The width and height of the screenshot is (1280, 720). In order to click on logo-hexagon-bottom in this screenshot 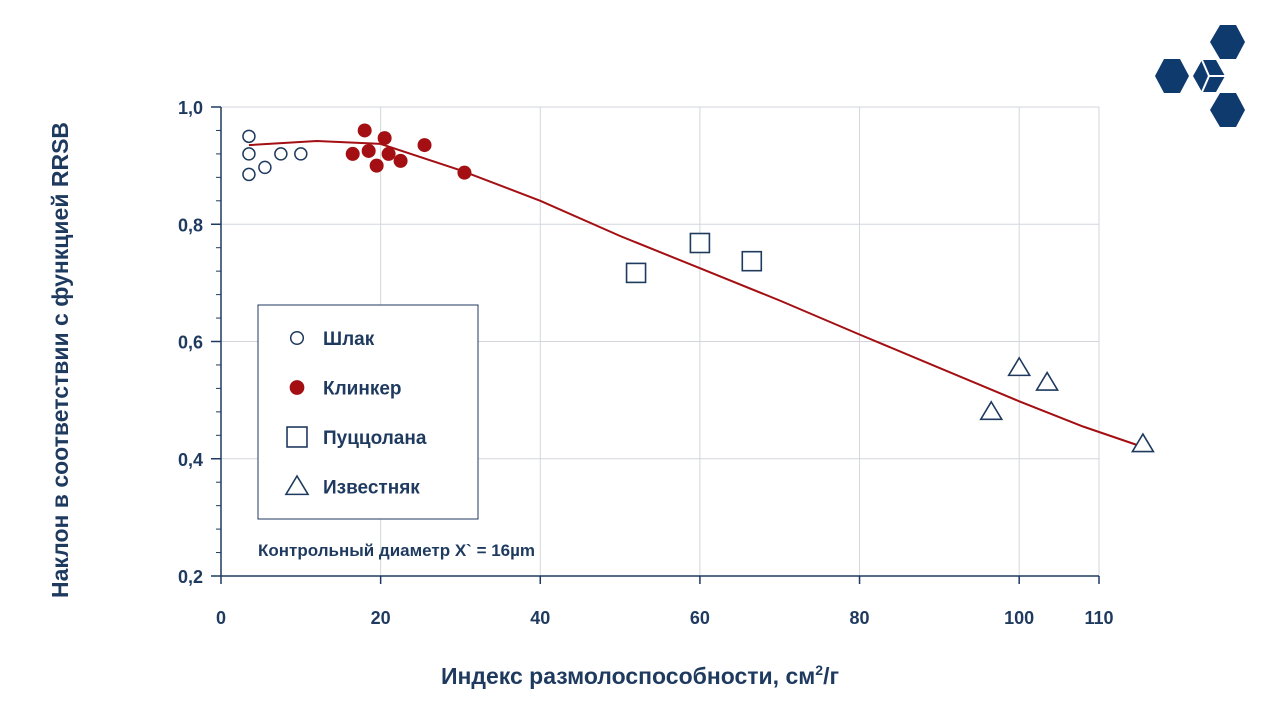, I will do `click(1227, 110)`.